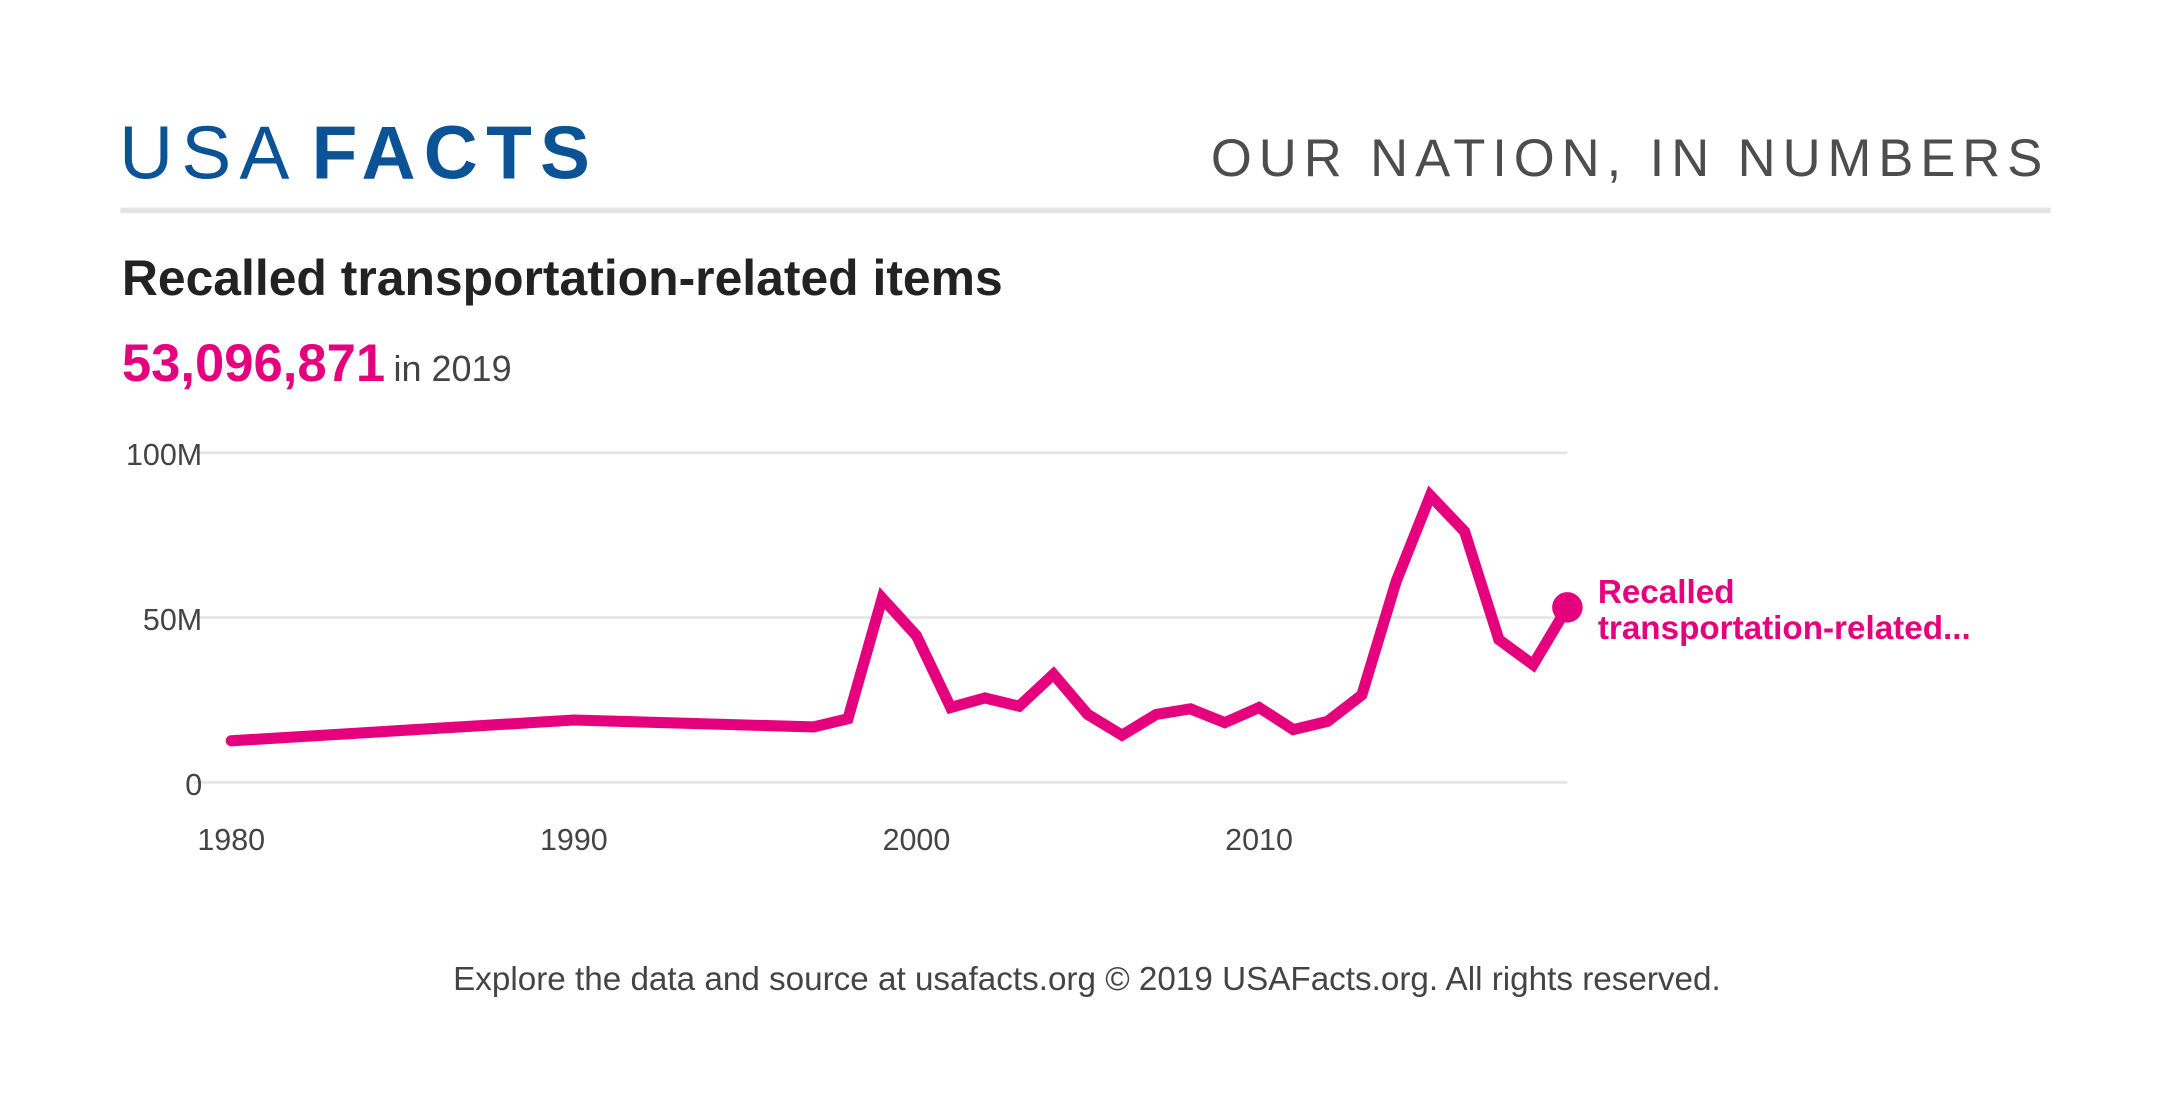 This screenshot has width=2160, height=1108. I want to click on x-tick-label: 2000, so click(917, 840).